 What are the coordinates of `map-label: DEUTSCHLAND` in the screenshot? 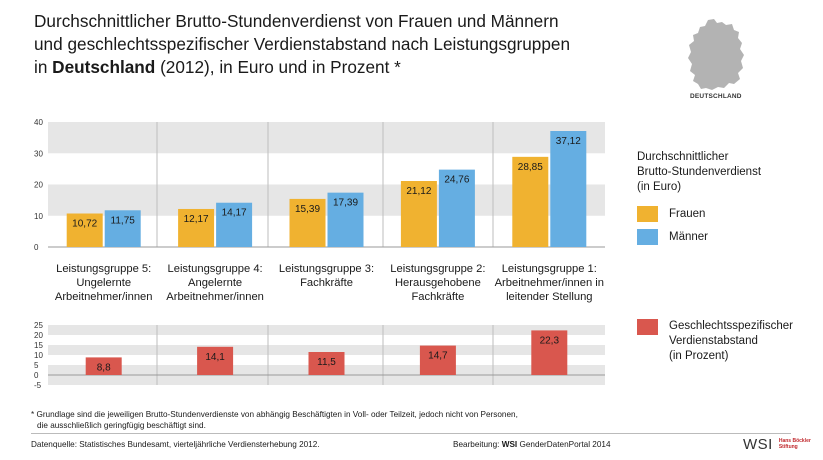 It's located at (716, 96).